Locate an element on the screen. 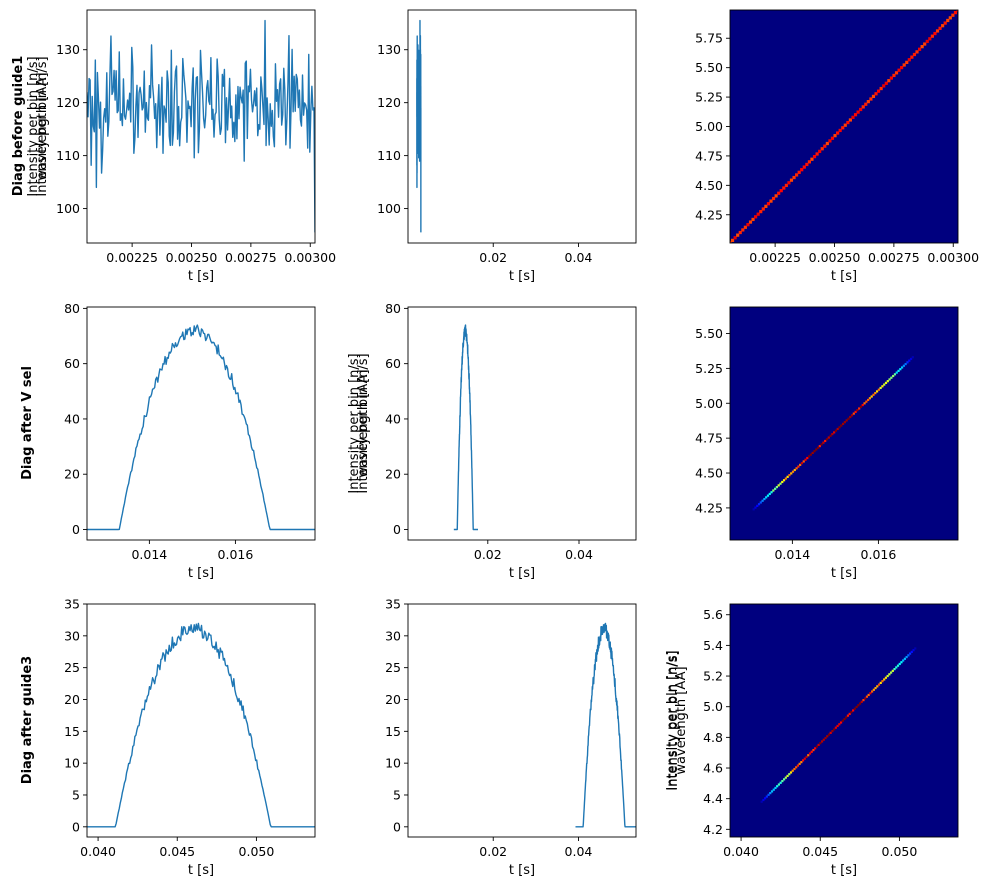 The width and height of the screenshot is (989, 894). y-tick-label: 60 is located at coordinates (72, 363).